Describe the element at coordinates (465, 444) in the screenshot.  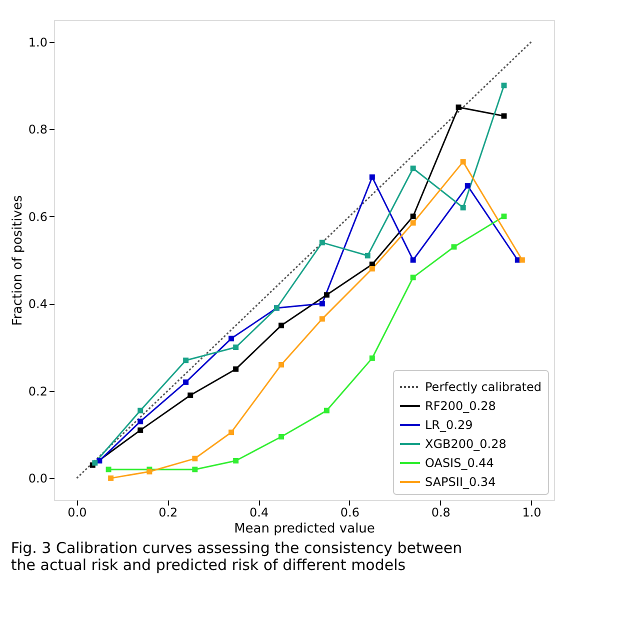
I see `legend-label: XGB200_0.28` at that location.